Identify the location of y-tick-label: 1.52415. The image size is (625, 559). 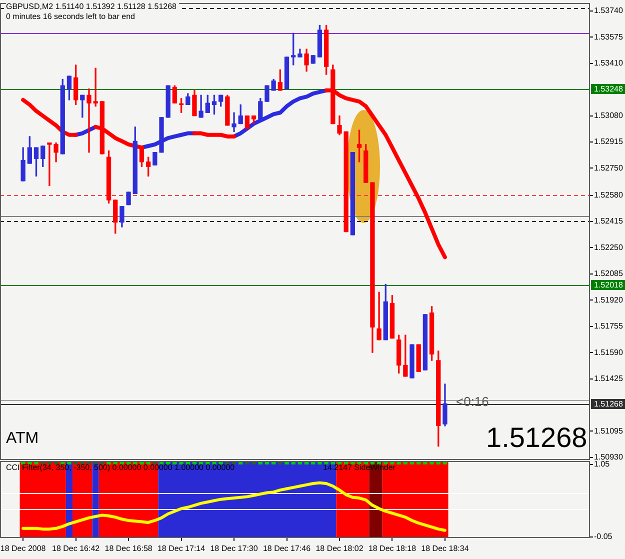
(609, 221).